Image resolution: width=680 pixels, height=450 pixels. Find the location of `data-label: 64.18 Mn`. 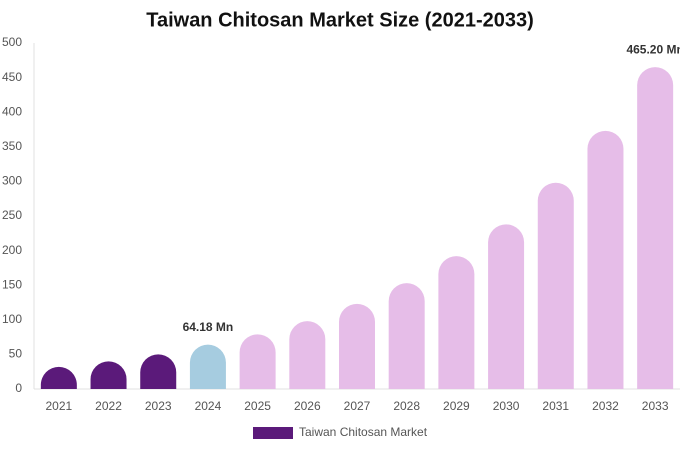

data-label: 64.18 Mn is located at coordinates (208, 327).